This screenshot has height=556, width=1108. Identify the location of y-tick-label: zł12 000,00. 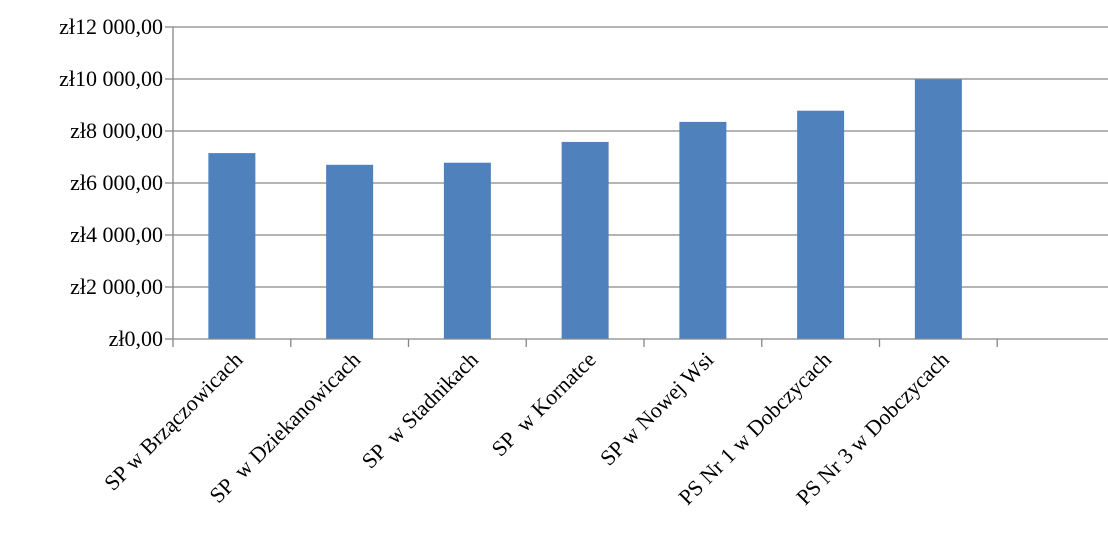
(111, 26).